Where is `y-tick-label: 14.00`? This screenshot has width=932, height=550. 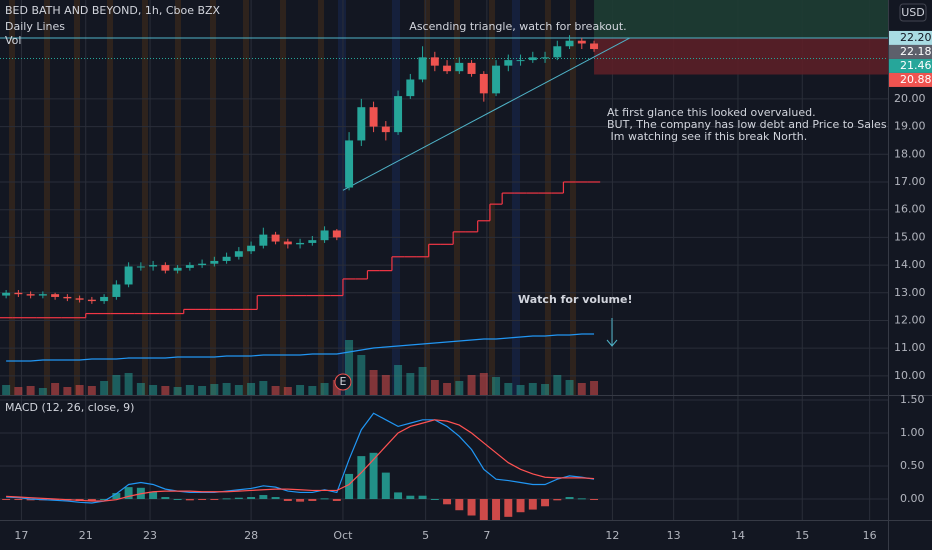
y-tick-label: 14.00 is located at coordinates (910, 264).